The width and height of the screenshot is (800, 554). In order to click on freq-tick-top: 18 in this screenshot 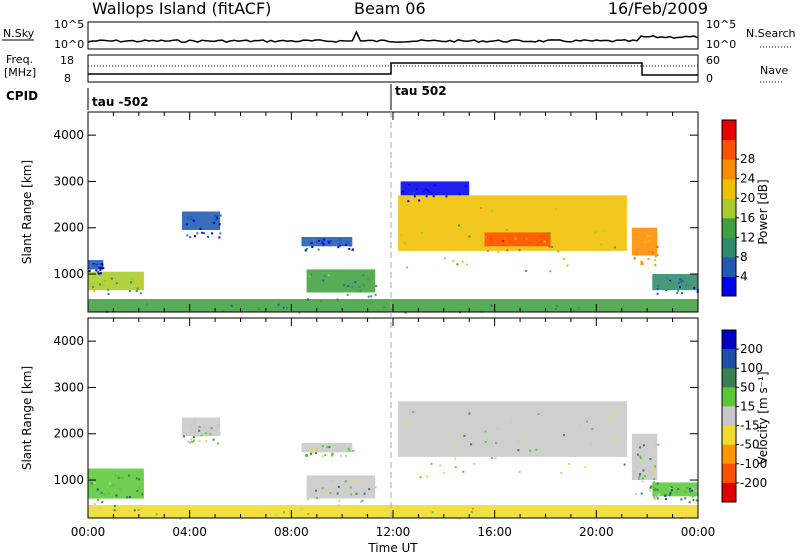, I will do `click(67, 60)`.